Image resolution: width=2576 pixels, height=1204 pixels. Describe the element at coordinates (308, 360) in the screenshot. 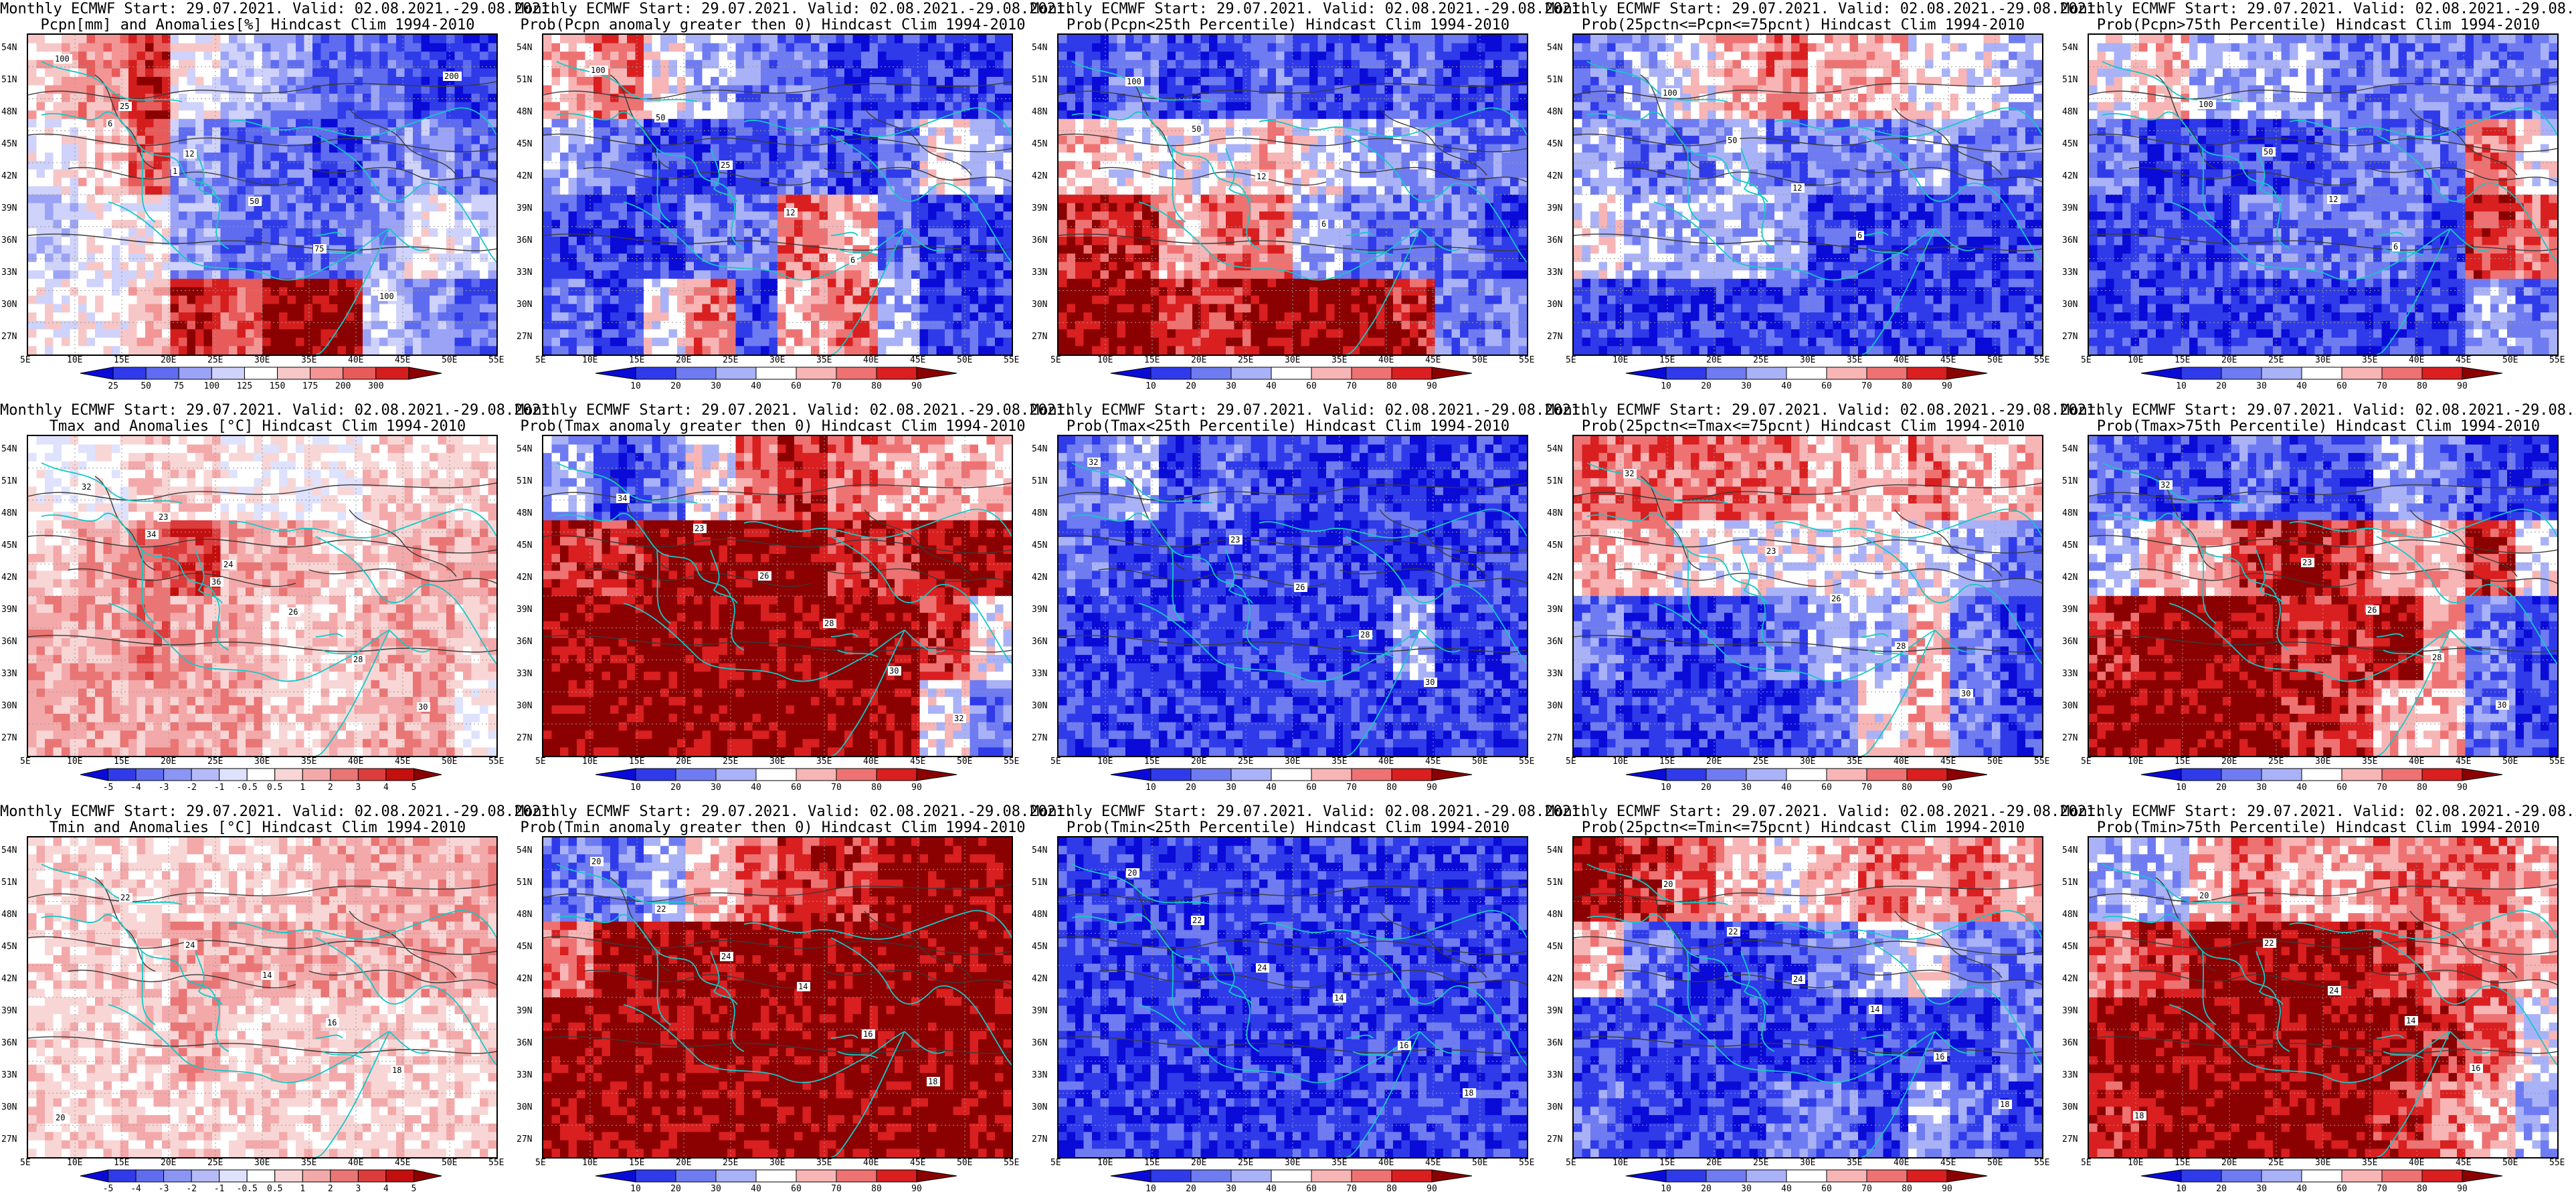

I see `lon-label: 35E` at that location.